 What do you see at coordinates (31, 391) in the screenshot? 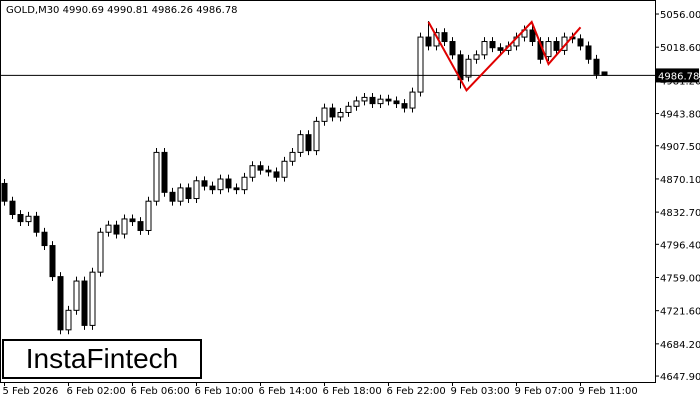
I see `x-tick-label: 5 Feb 2026` at bounding box center [31, 391].